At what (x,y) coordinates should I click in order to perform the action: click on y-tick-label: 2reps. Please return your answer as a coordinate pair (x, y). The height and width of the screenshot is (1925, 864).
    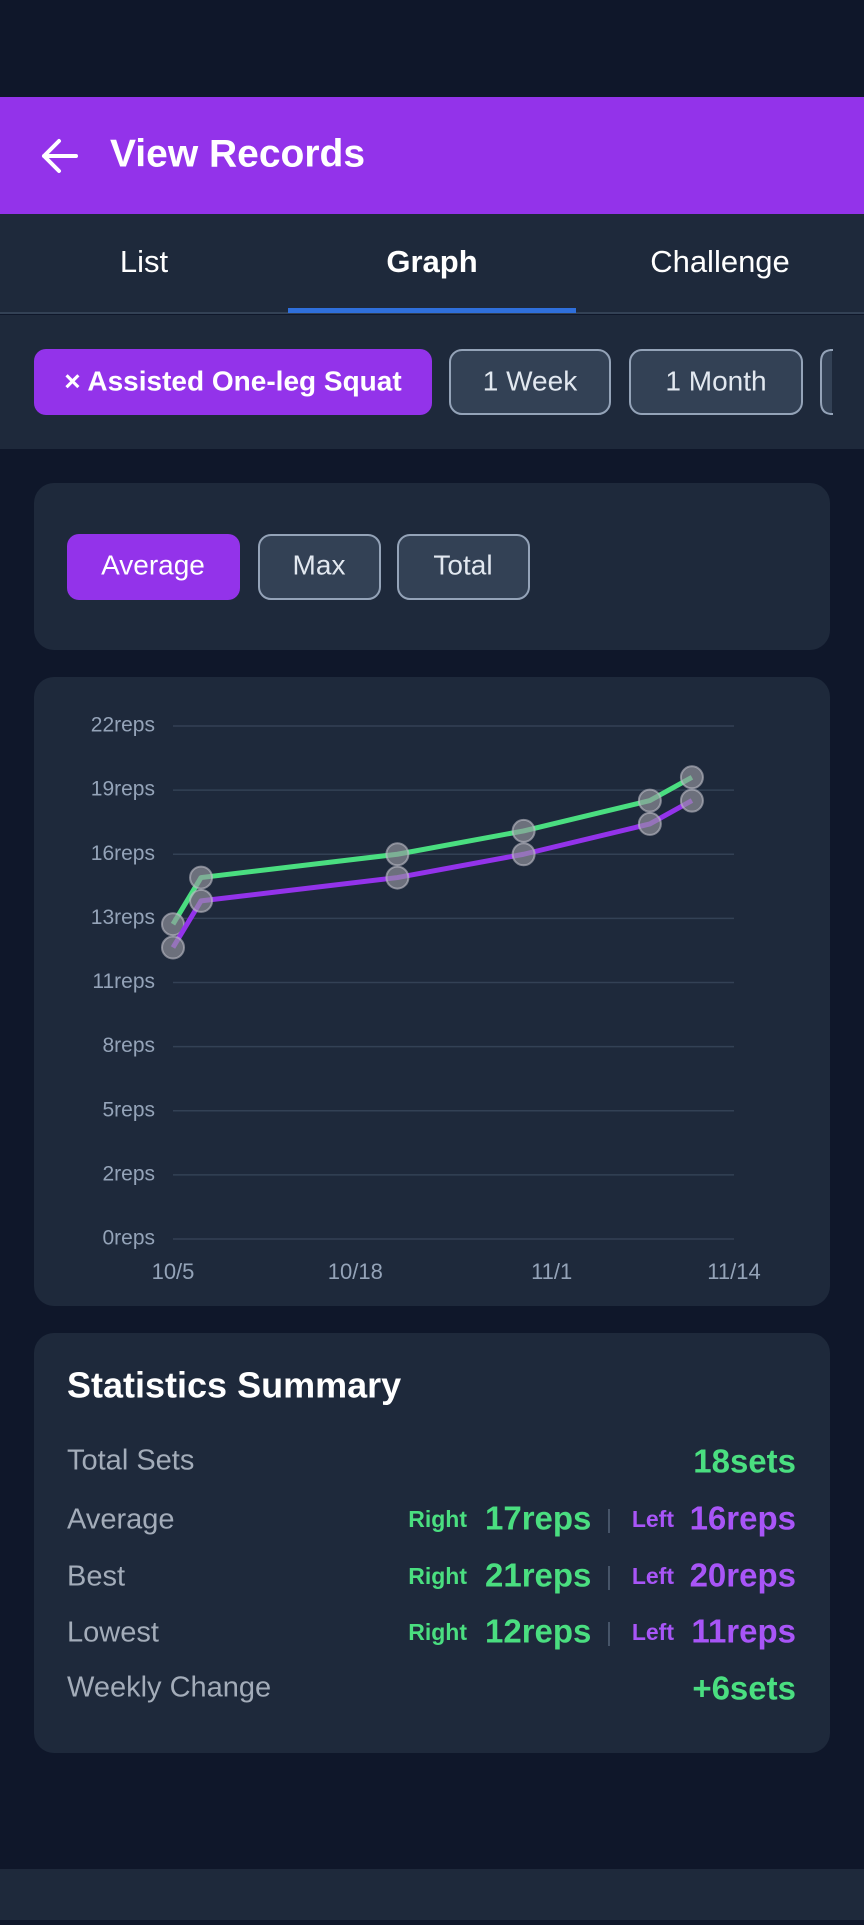
    Looking at the image, I should click on (128, 1173).